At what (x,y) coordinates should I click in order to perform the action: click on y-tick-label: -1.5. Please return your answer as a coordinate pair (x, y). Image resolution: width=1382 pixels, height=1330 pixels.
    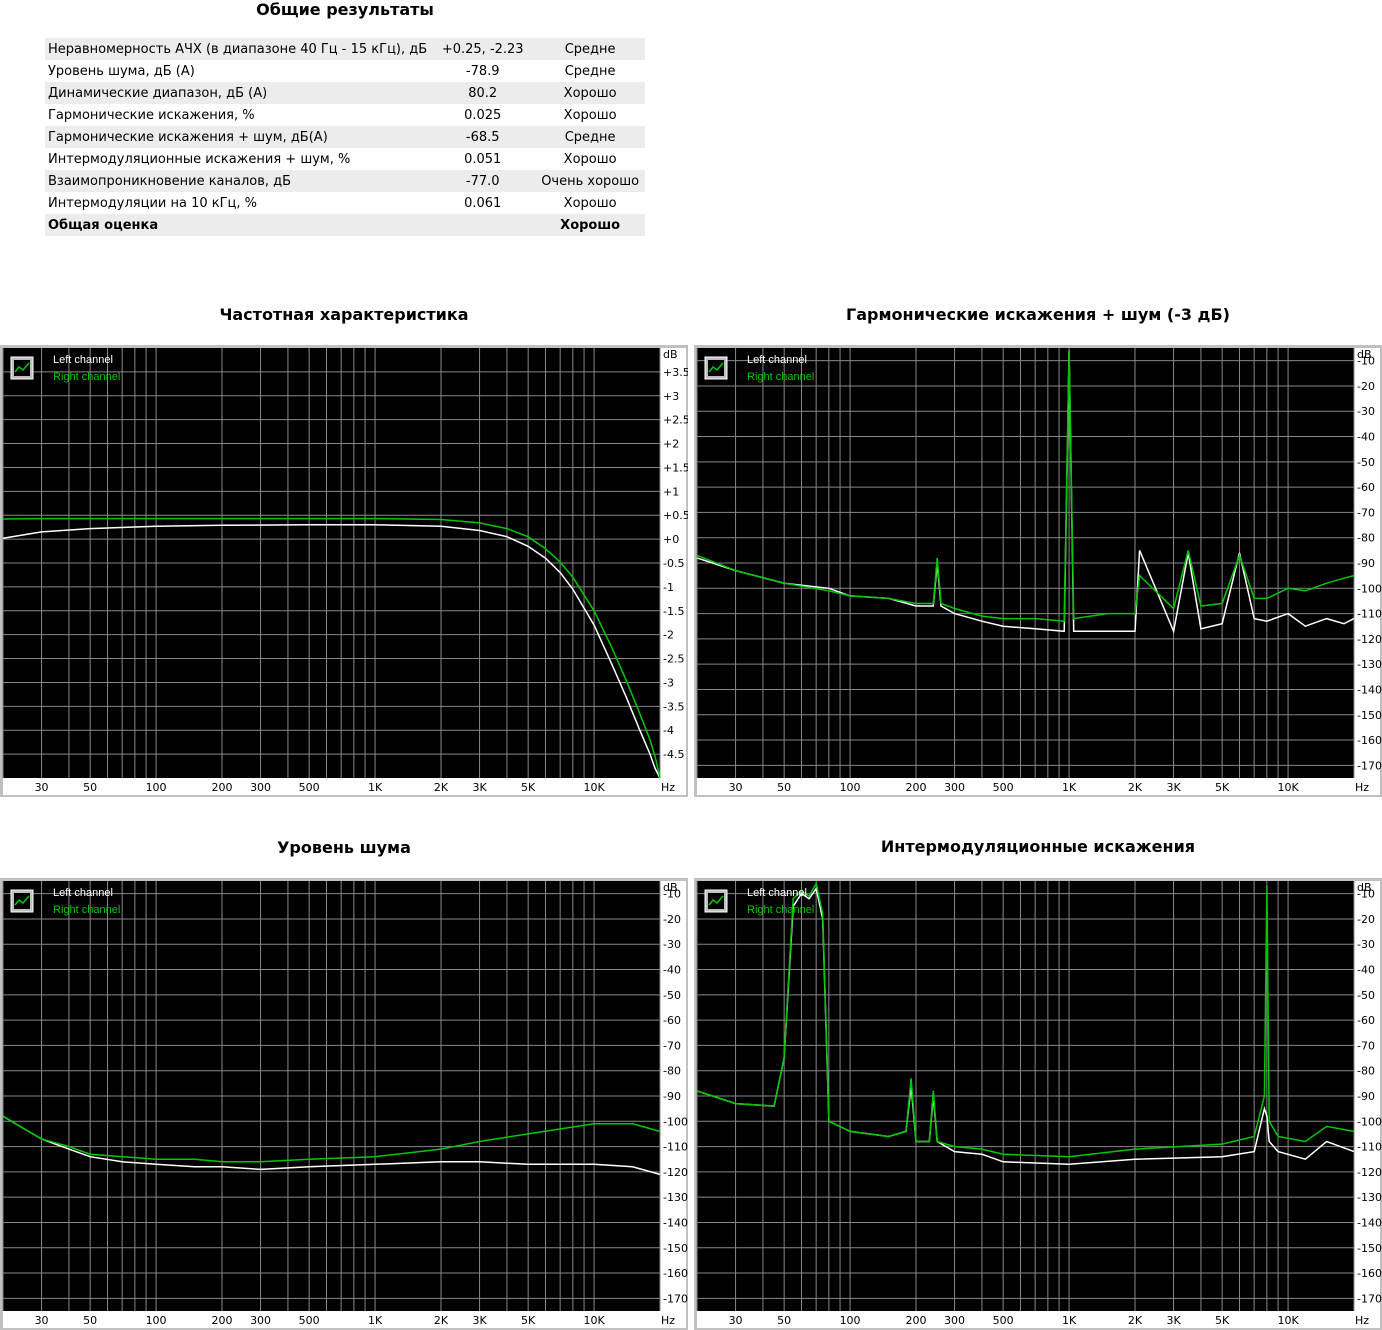
    Looking at the image, I should click on (673, 611).